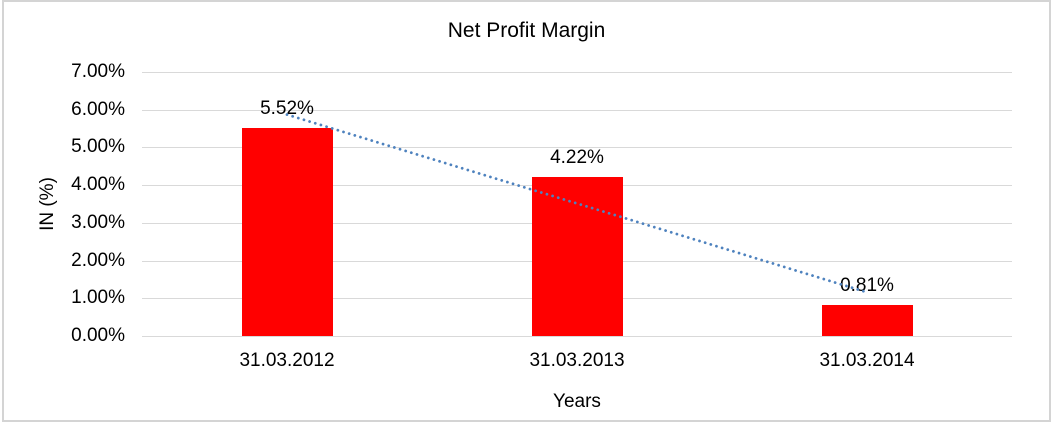 This screenshot has height=426, width=1053. What do you see at coordinates (577, 360) in the screenshot?
I see `x-tick-label: 31.03.2013` at bounding box center [577, 360].